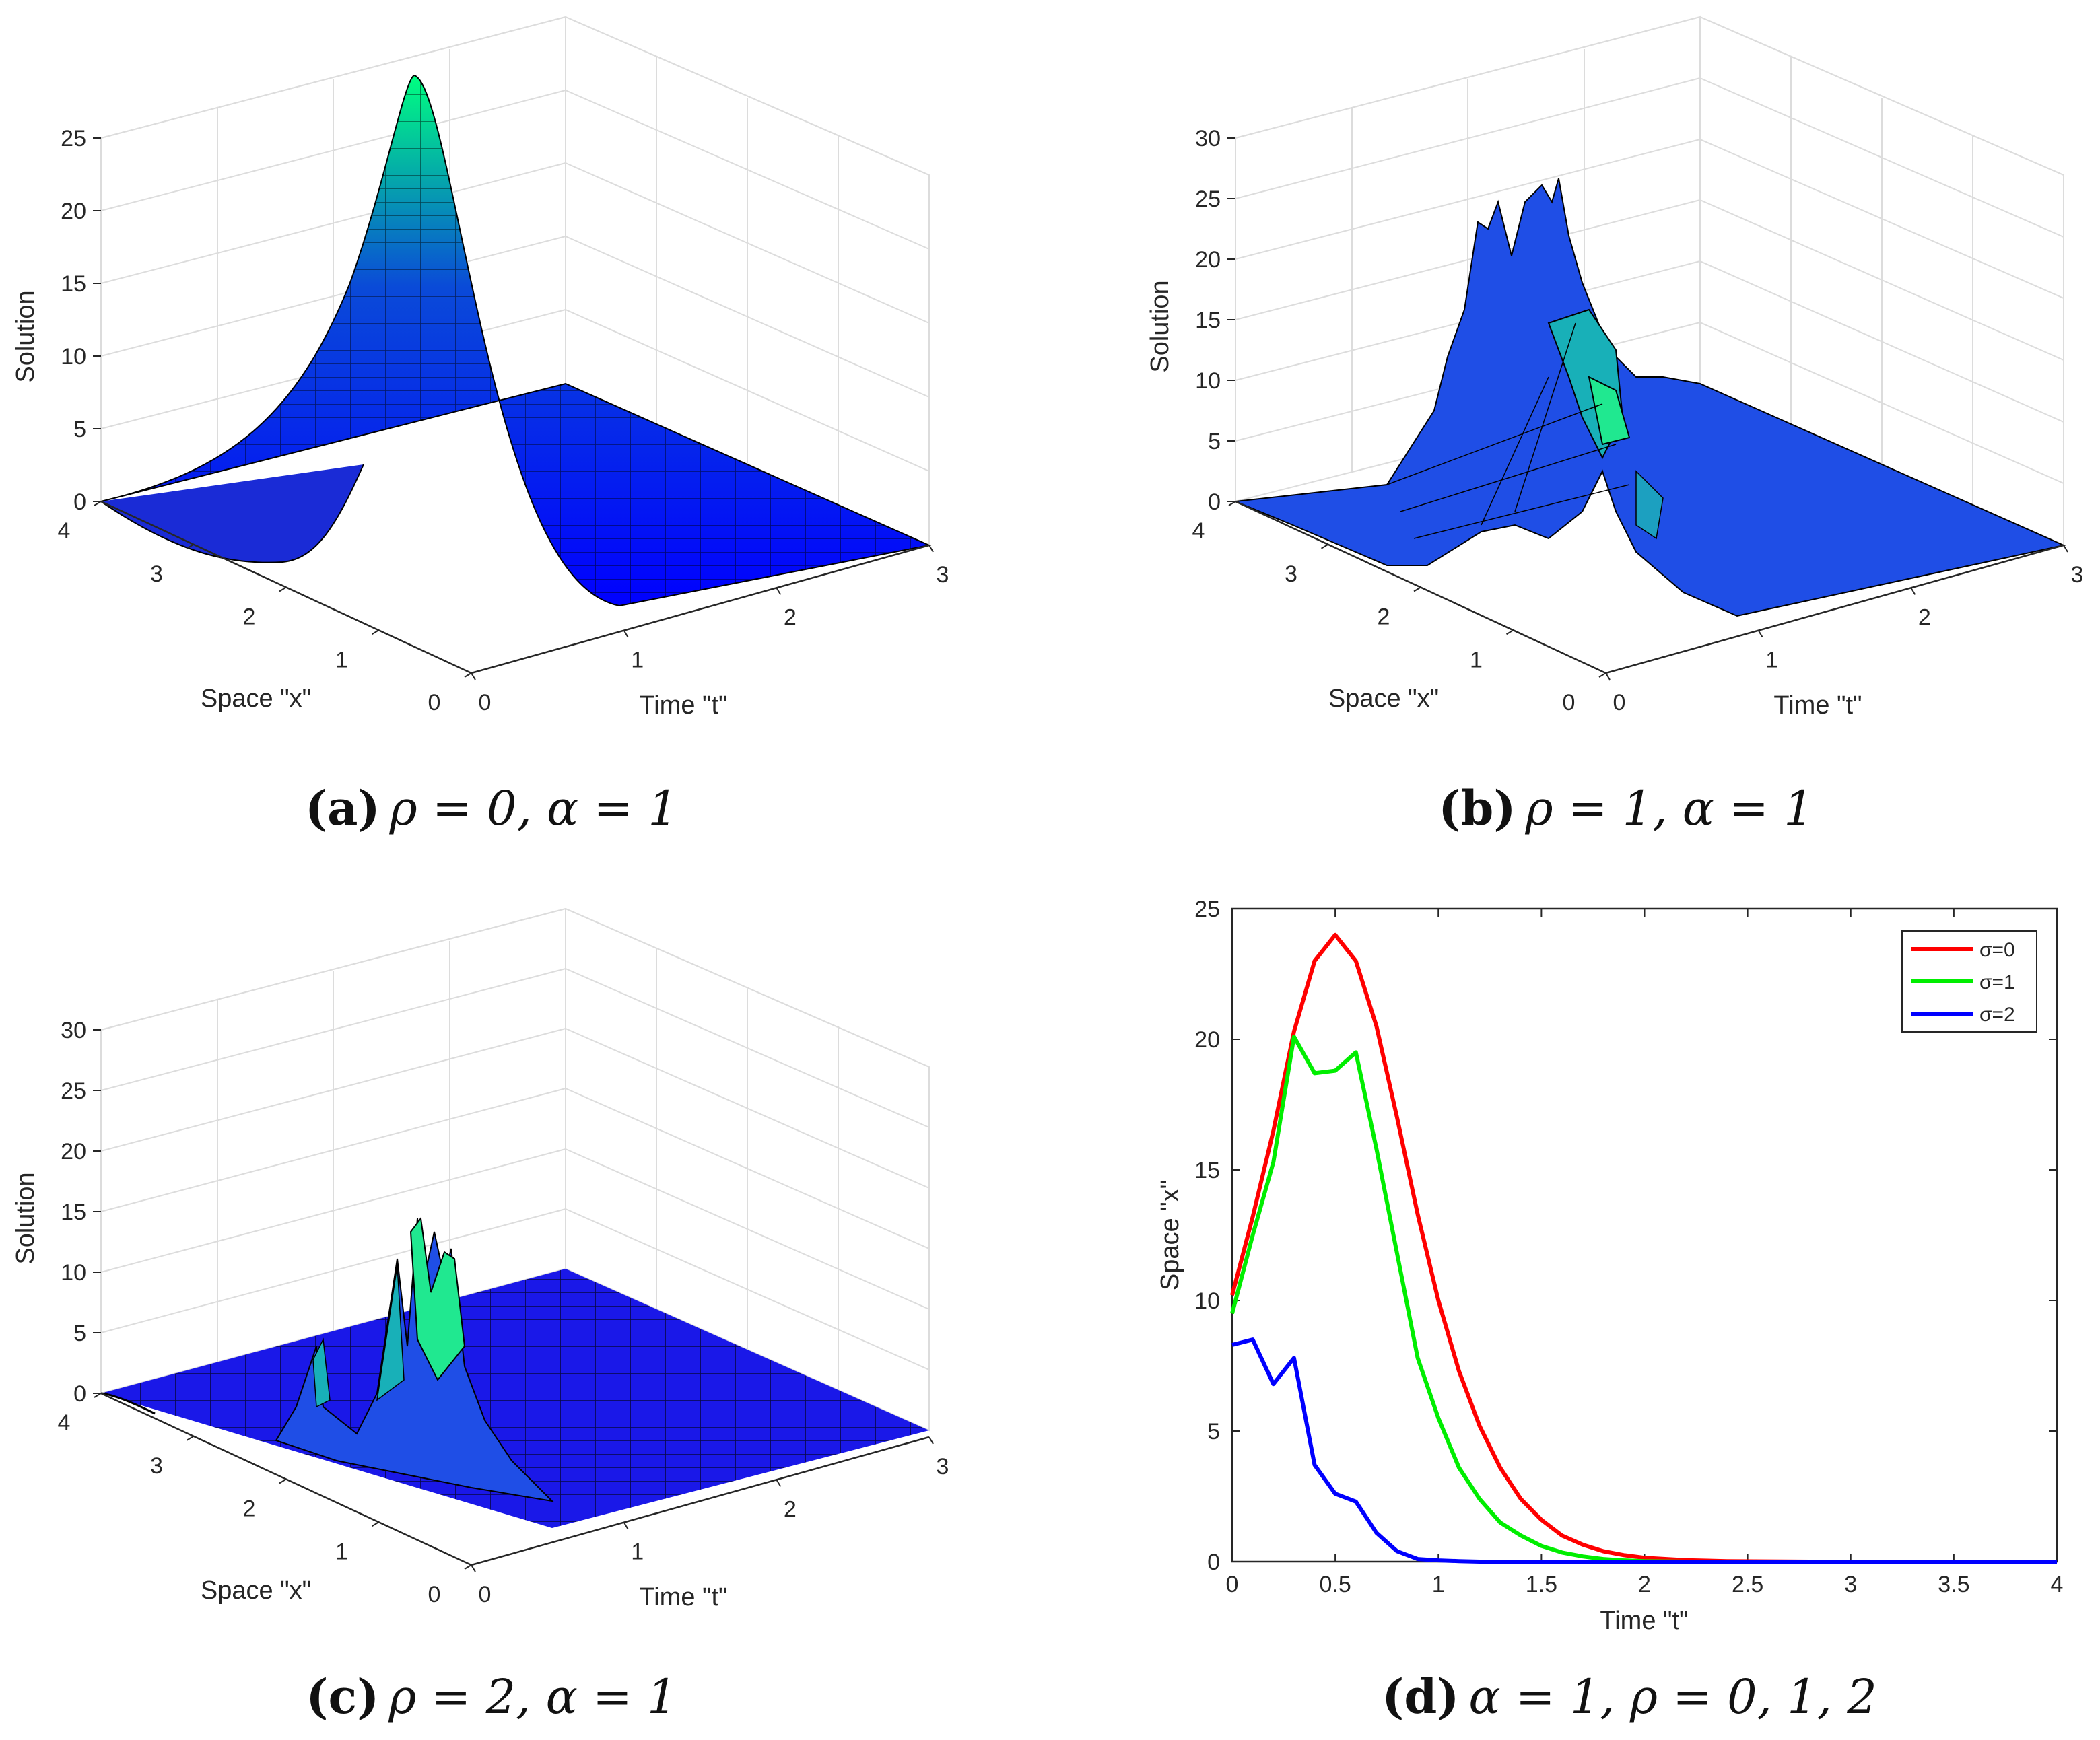  What do you see at coordinates (1569, 703) in the screenshot?
I see `panel-b-xtick-label: 0` at bounding box center [1569, 703].